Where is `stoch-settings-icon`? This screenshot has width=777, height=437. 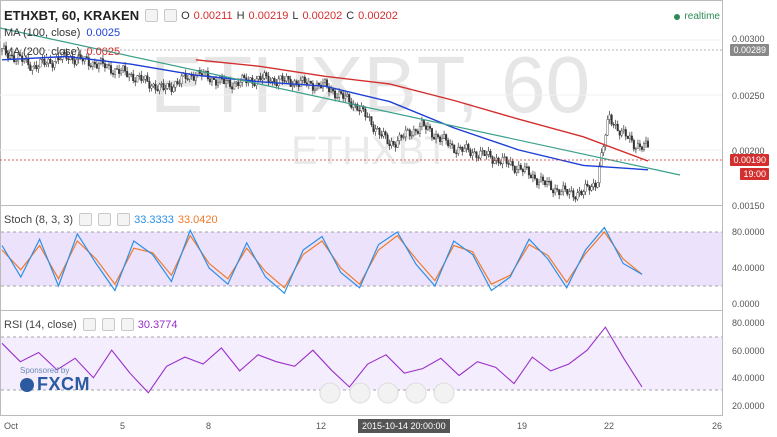 stoch-settings-icon is located at coordinates (105, 219).